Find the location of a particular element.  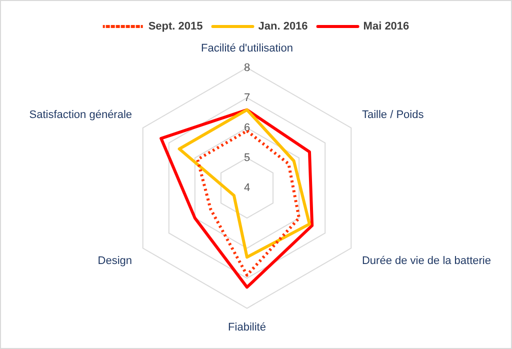

spoke-label: Durée de vie de la batterie is located at coordinates (426, 261).